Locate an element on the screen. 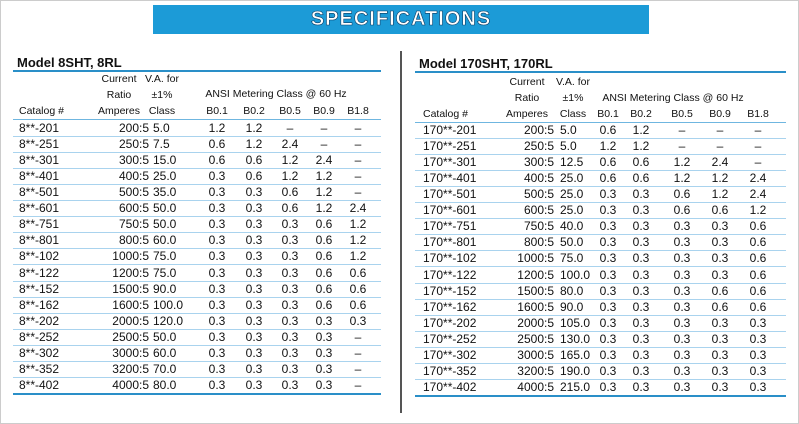  cell: 75.0 is located at coordinates (572, 258).